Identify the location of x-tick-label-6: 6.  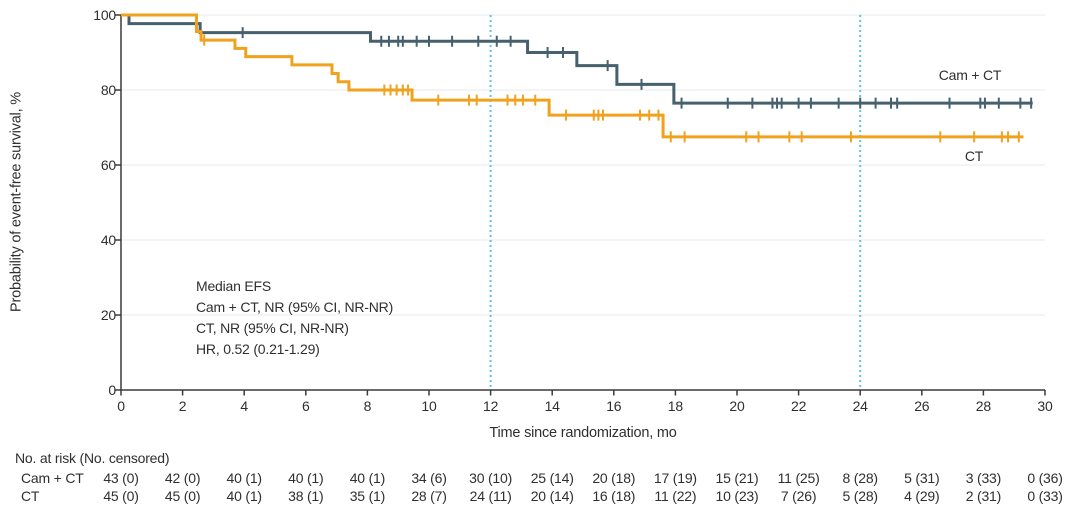
(306, 406).